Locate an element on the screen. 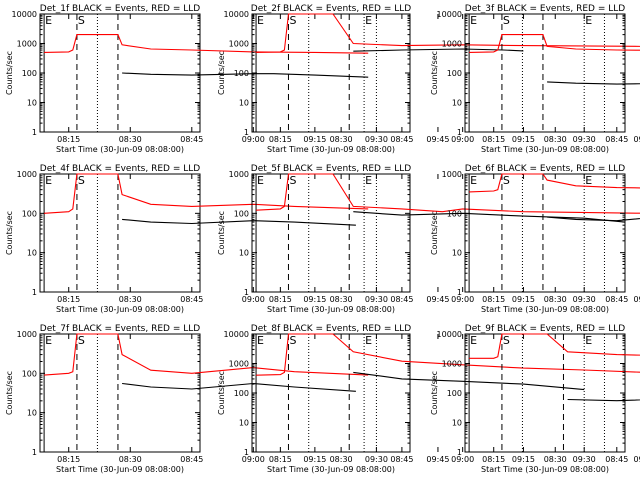 The image size is (640, 480). chart-title: Det_1f BLACK = Events, RED = LLD is located at coordinates (120, 9).